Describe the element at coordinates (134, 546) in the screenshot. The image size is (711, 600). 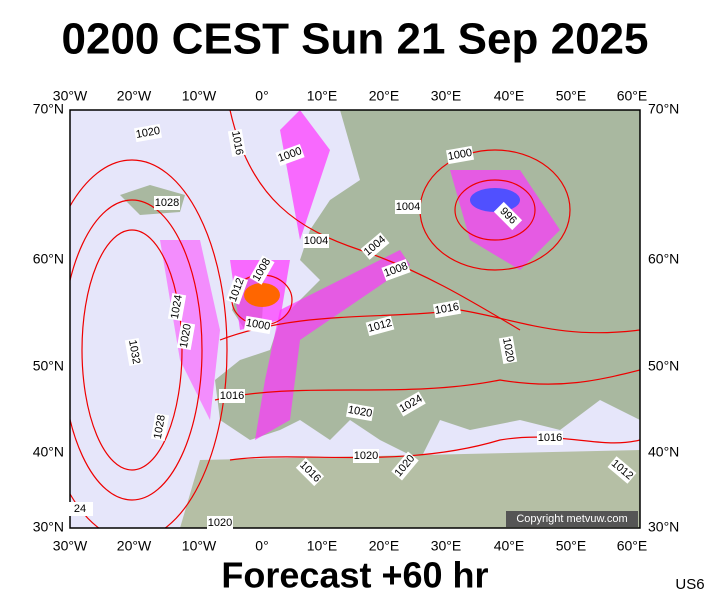
I see `lon-label: 20°W` at that location.